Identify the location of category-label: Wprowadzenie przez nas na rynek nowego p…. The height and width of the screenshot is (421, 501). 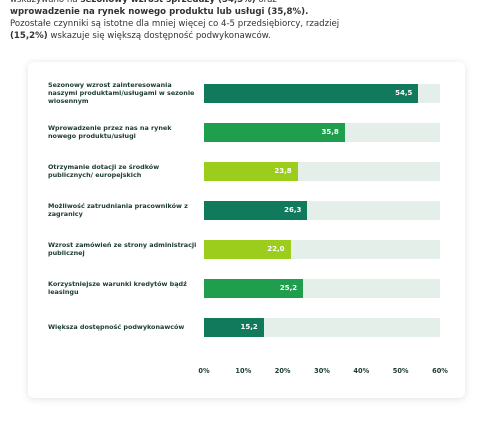
(110, 132).